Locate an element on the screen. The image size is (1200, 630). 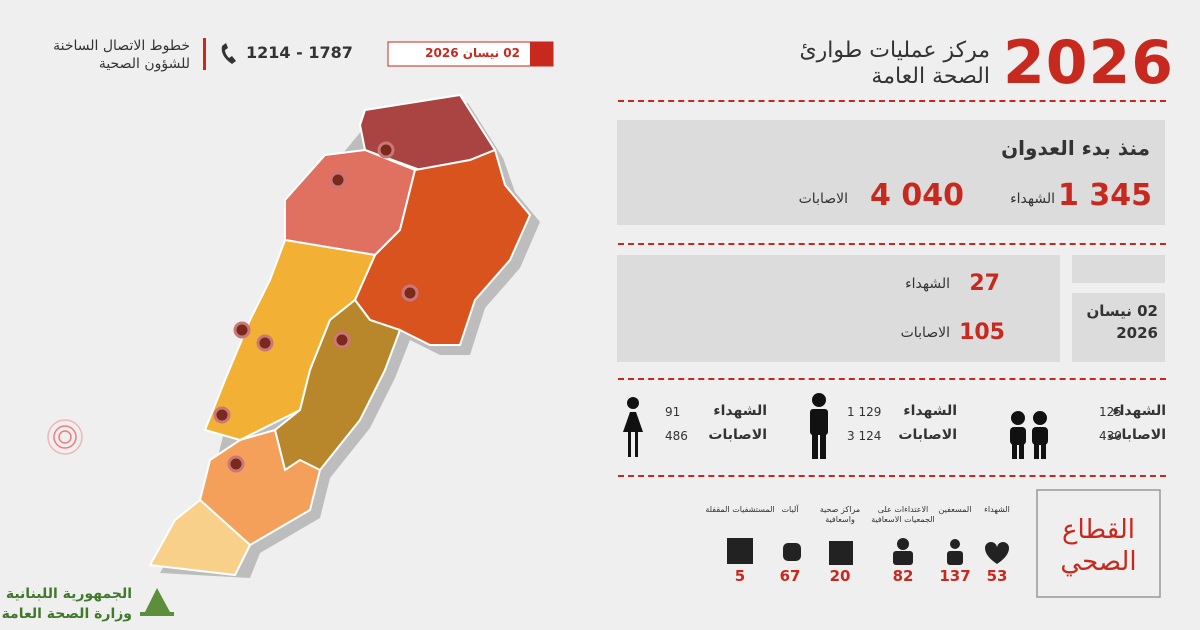
demo-injured: 430 is located at coordinates (1110, 436).